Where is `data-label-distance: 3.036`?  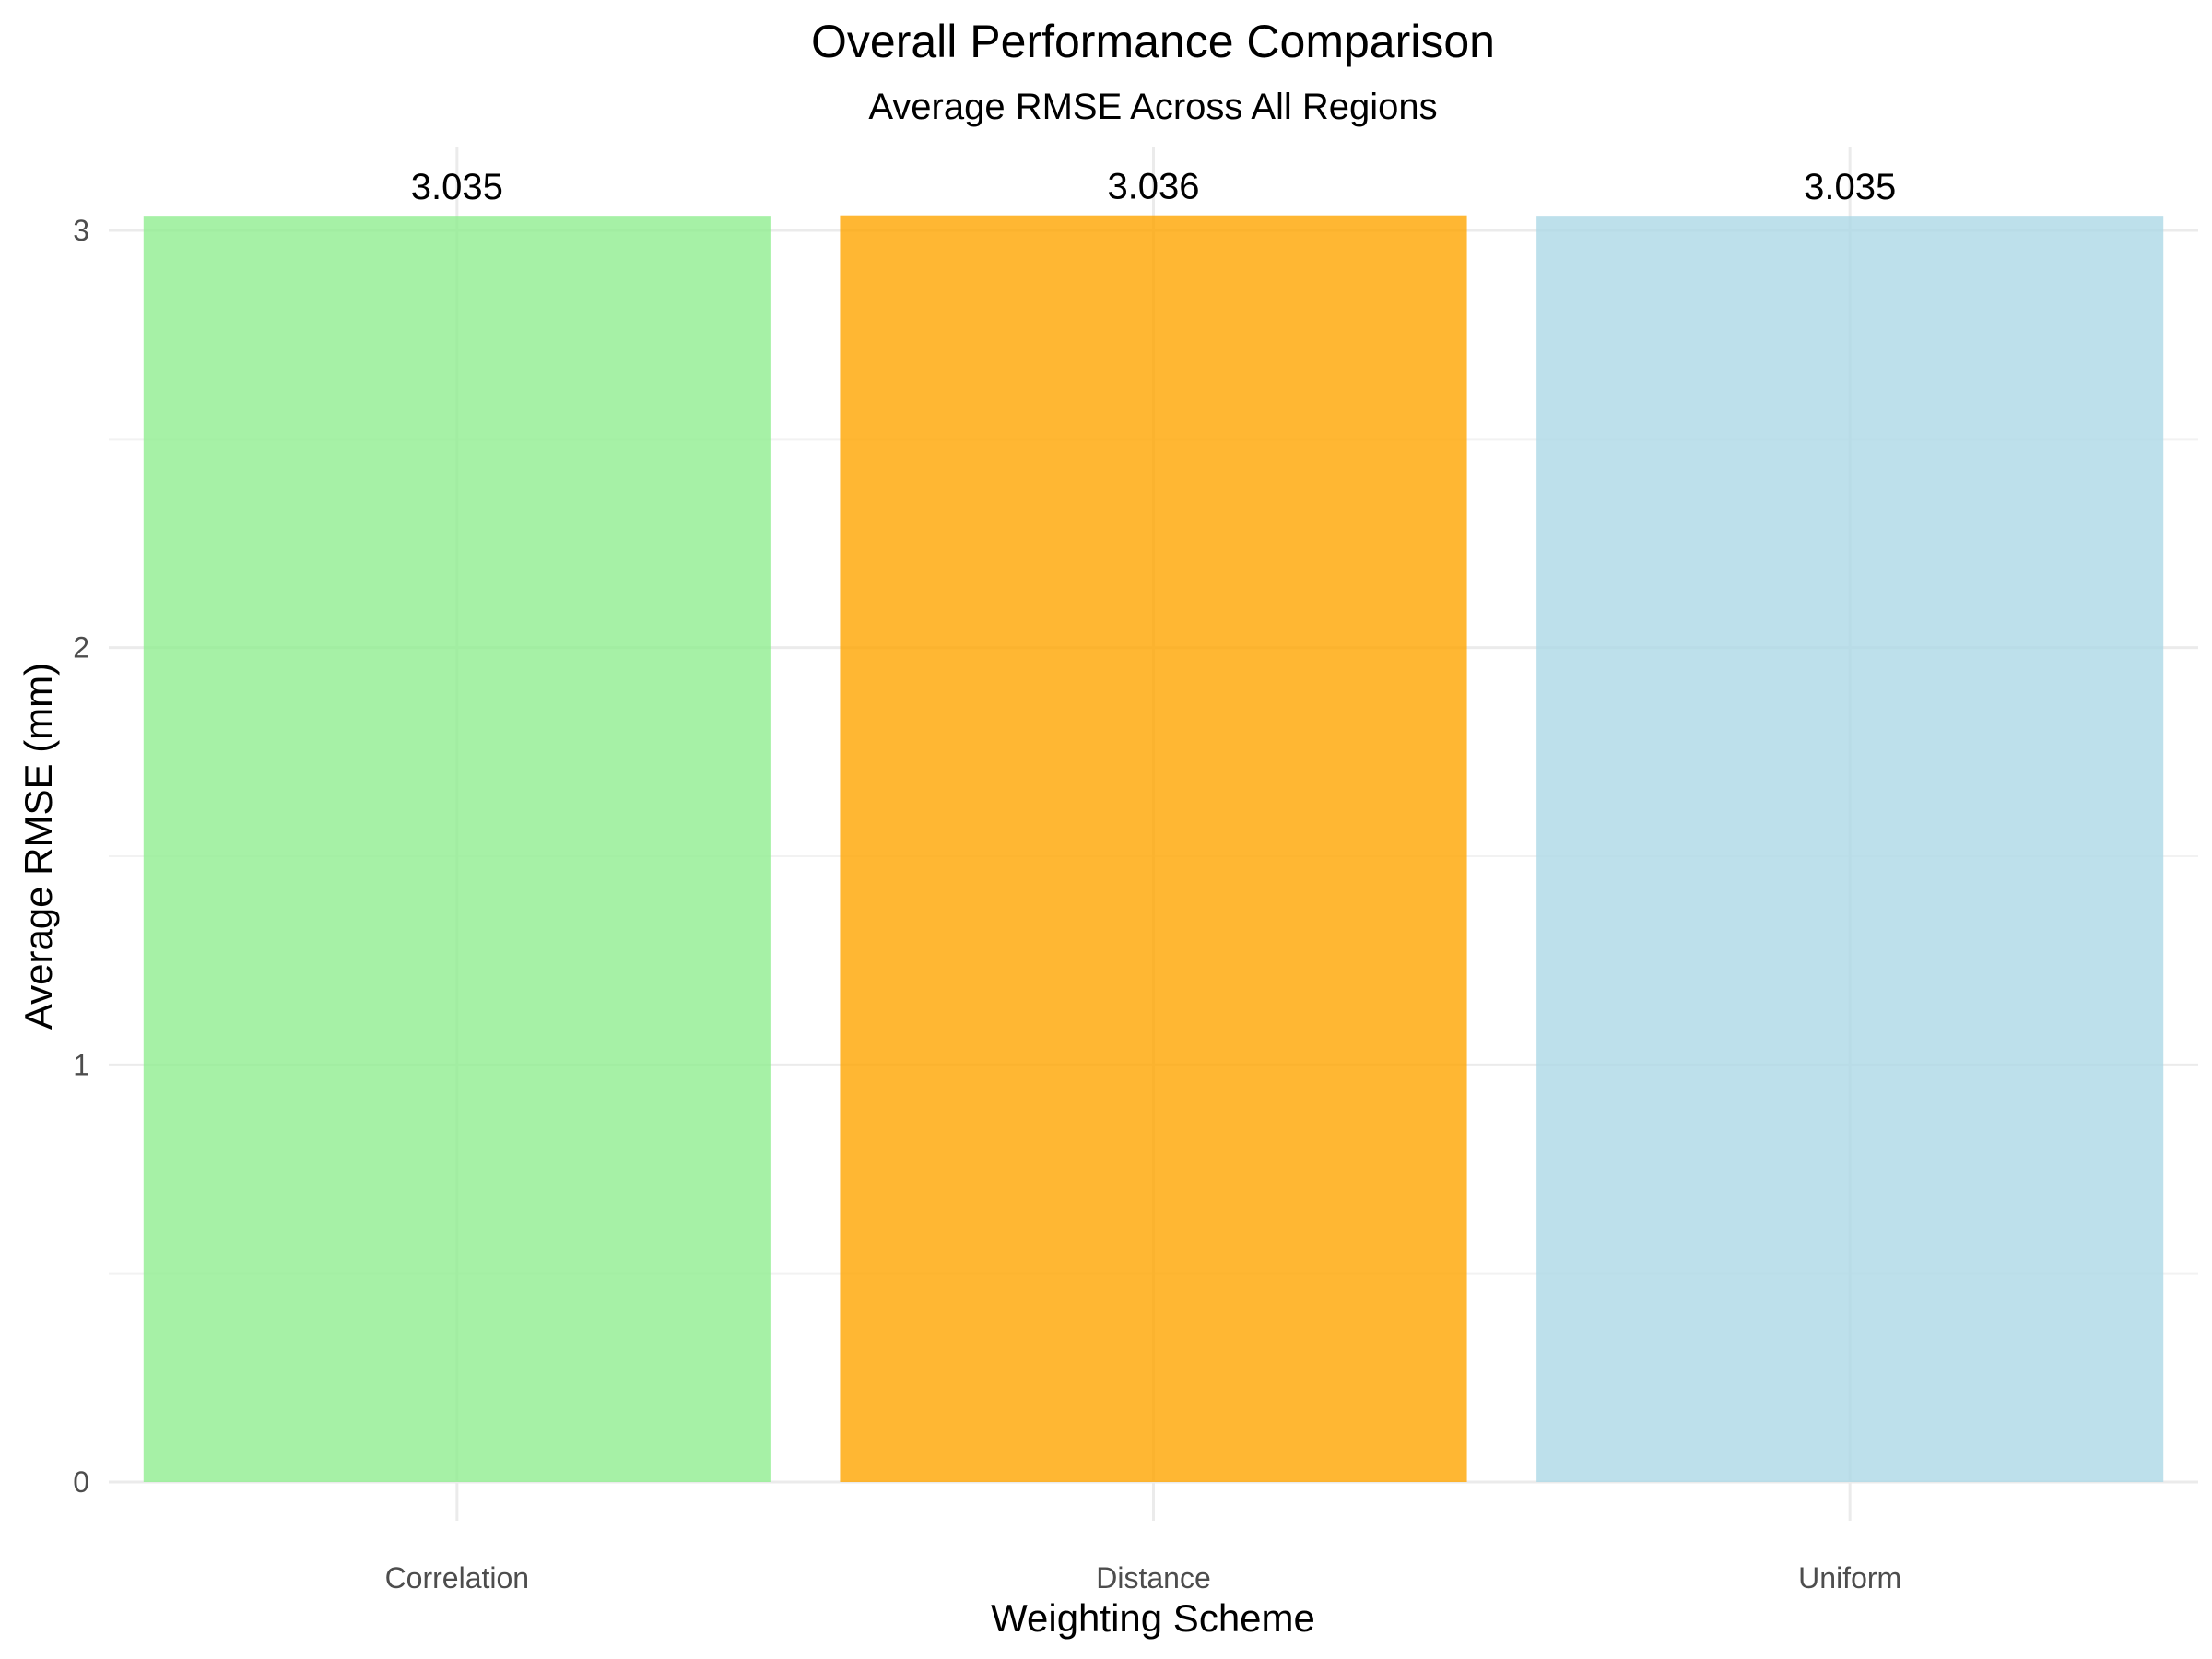 data-label-distance: 3.036 is located at coordinates (1153, 187).